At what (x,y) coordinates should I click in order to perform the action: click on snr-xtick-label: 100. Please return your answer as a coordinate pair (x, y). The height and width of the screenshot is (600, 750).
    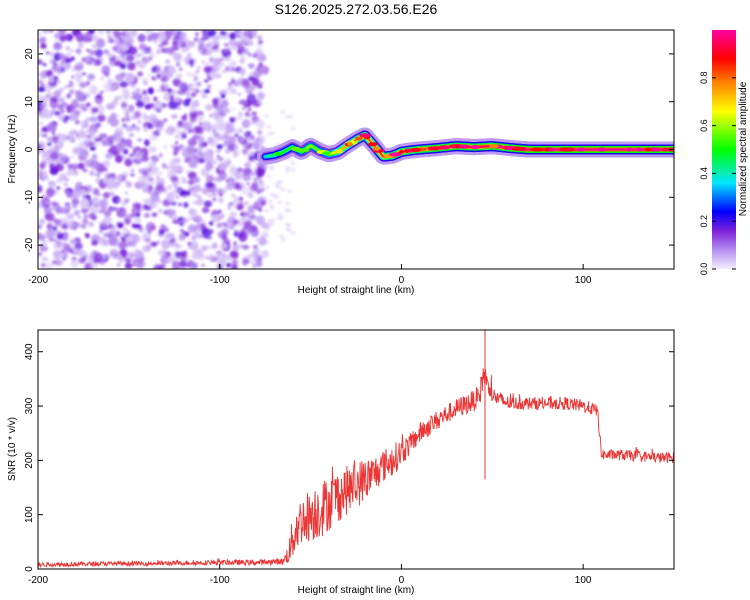
    Looking at the image, I should click on (583, 580).